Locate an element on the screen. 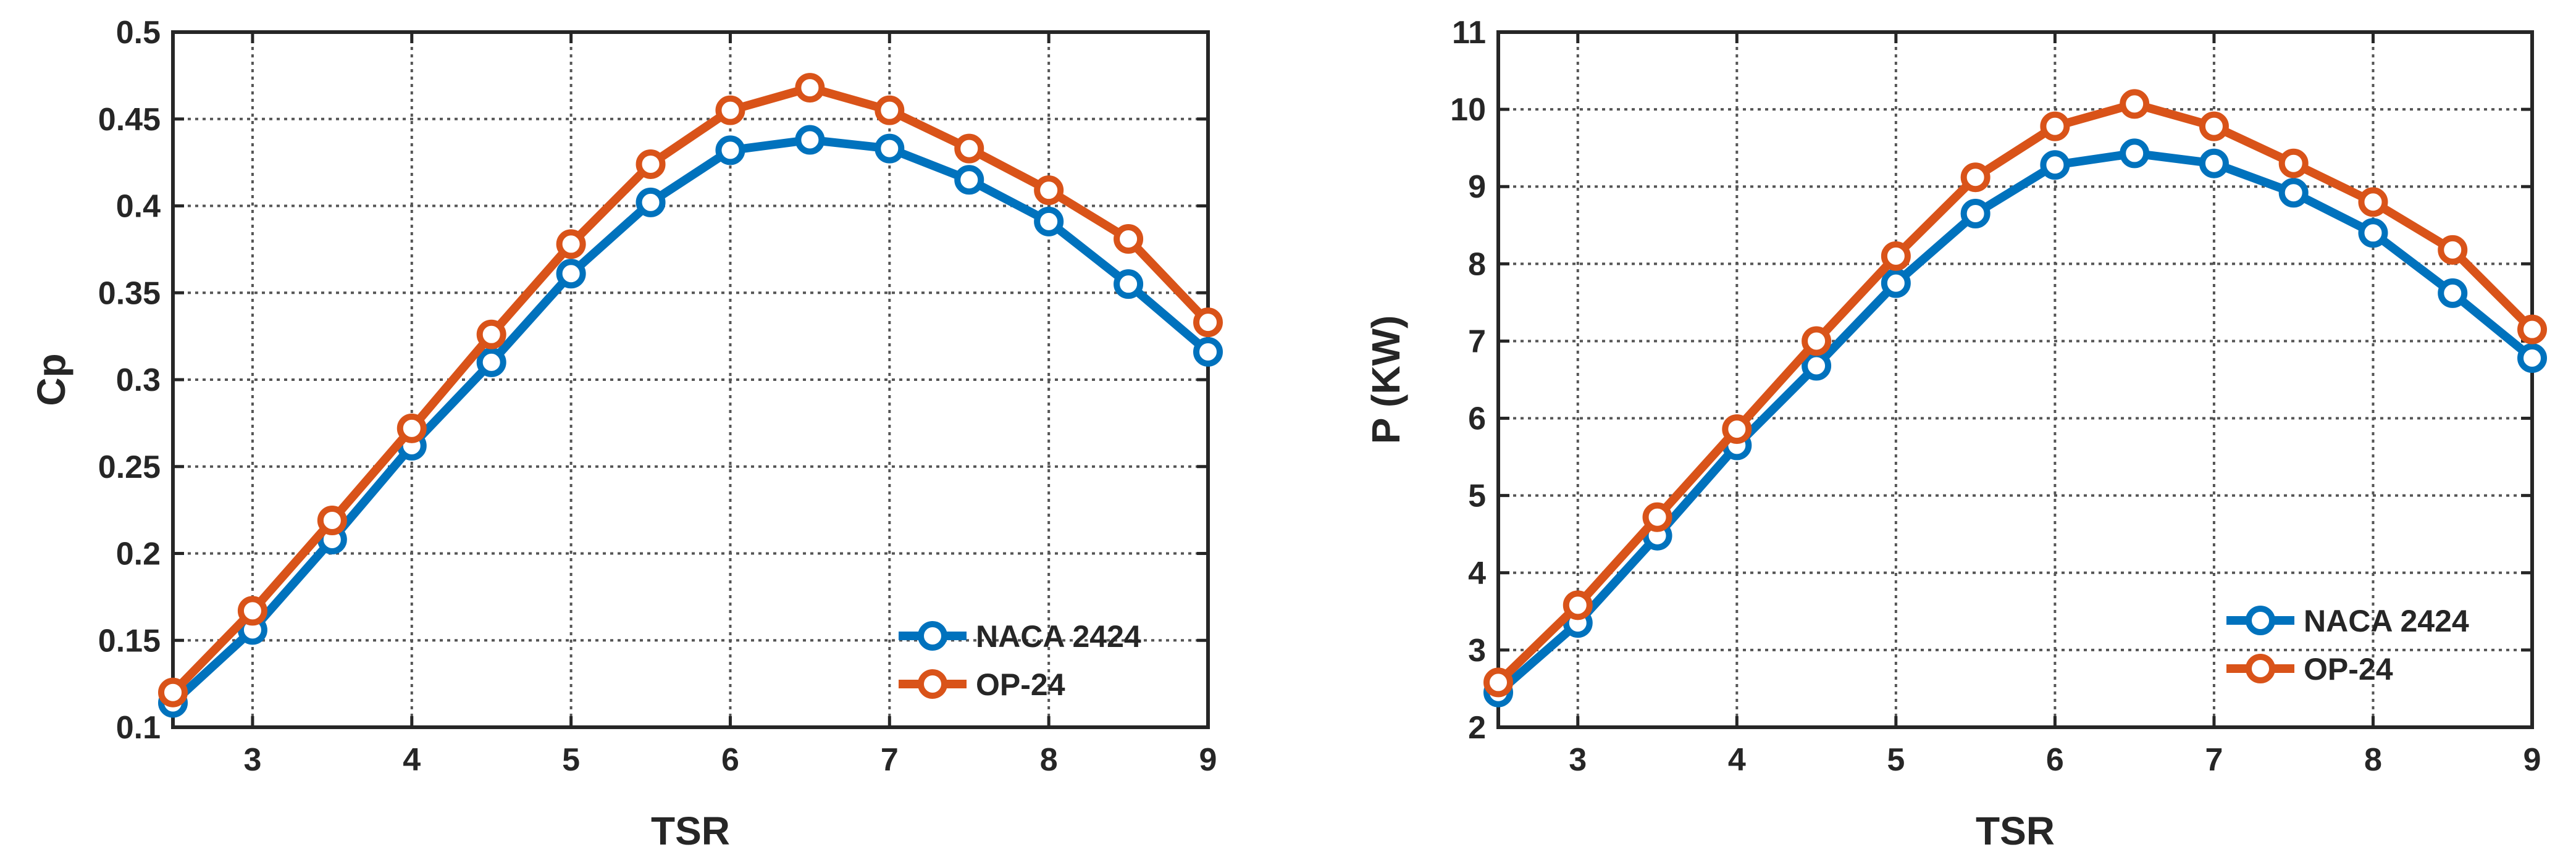 This screenshot has width=2576, height=868. y-tick-label: 2 is located at coordinates (1477, 728).